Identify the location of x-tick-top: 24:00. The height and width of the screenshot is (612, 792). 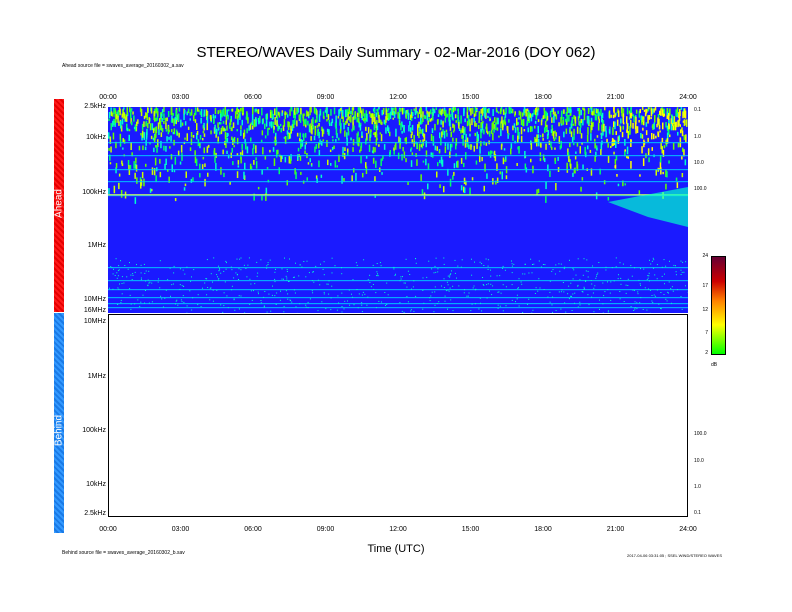
(688, 97).